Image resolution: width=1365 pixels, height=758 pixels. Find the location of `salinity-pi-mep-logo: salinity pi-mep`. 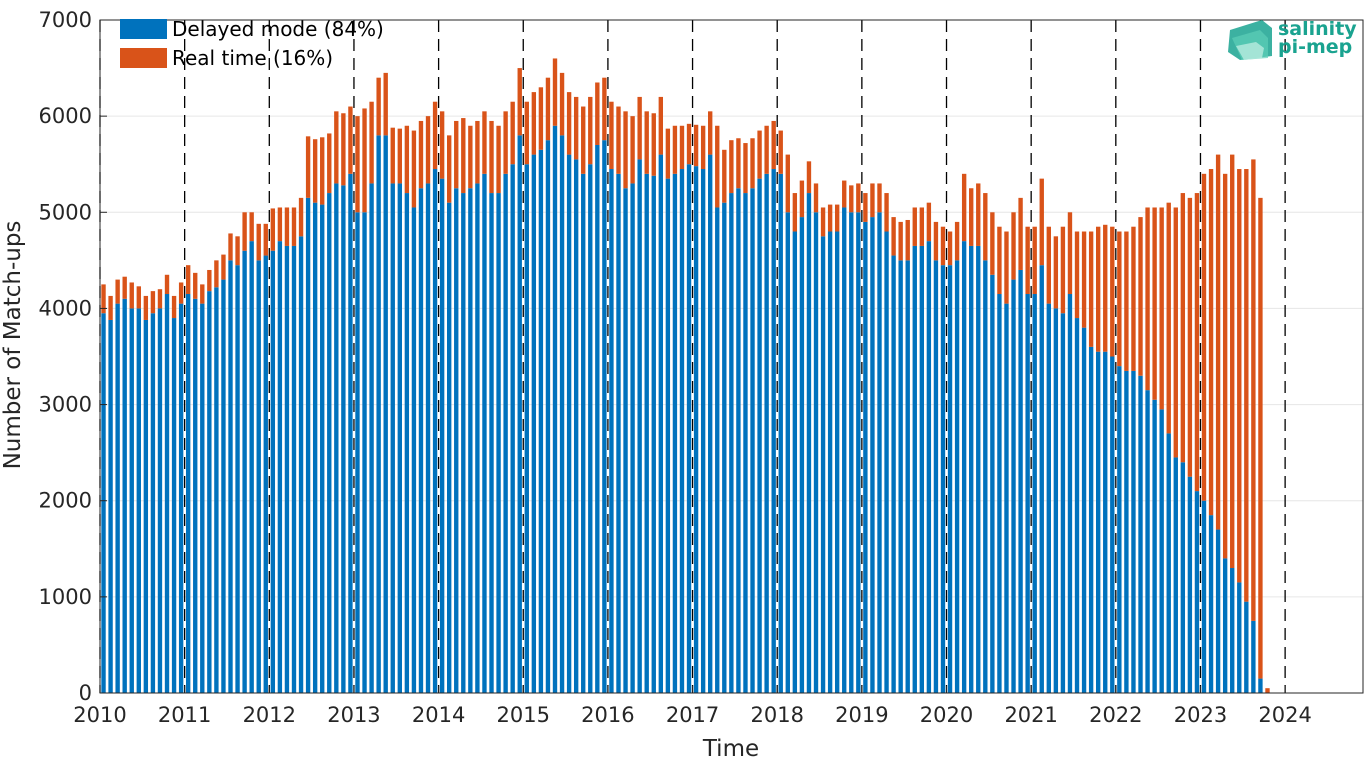

salinity-pi-mep-logo: salinity pi-mep is located at coordinates (1292, 39).